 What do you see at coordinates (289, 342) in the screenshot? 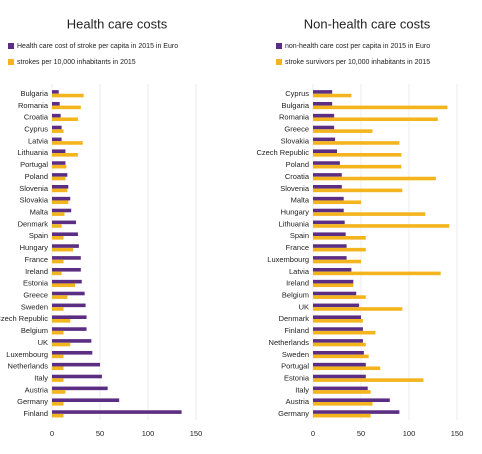
I see `y-tick-label: Netherlands` at bounding box center [289, 342].